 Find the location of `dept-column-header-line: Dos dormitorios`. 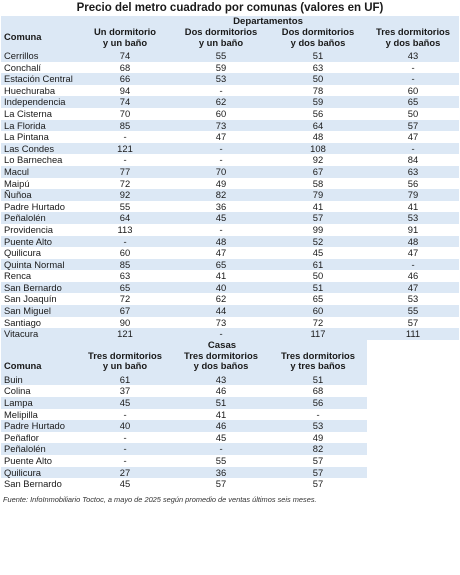

dept-column-header-line: Dos dormitorios is located at coordinates (318, 31).